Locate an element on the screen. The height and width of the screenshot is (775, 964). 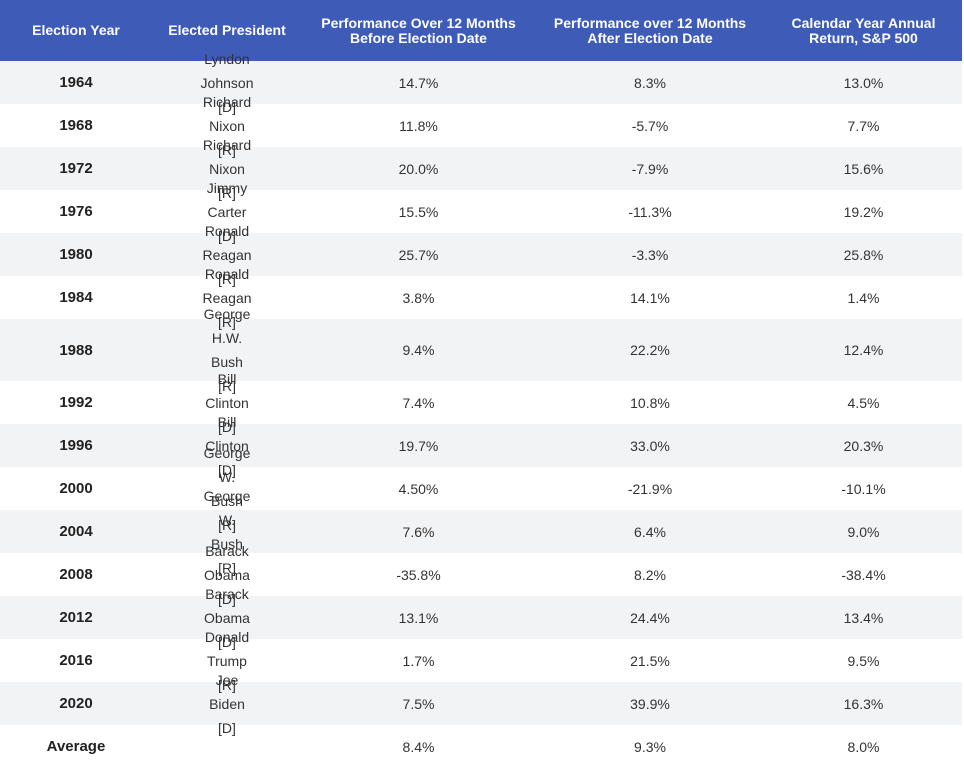
cell-performance-after: -3.3% is located at coordinates (650, 254).